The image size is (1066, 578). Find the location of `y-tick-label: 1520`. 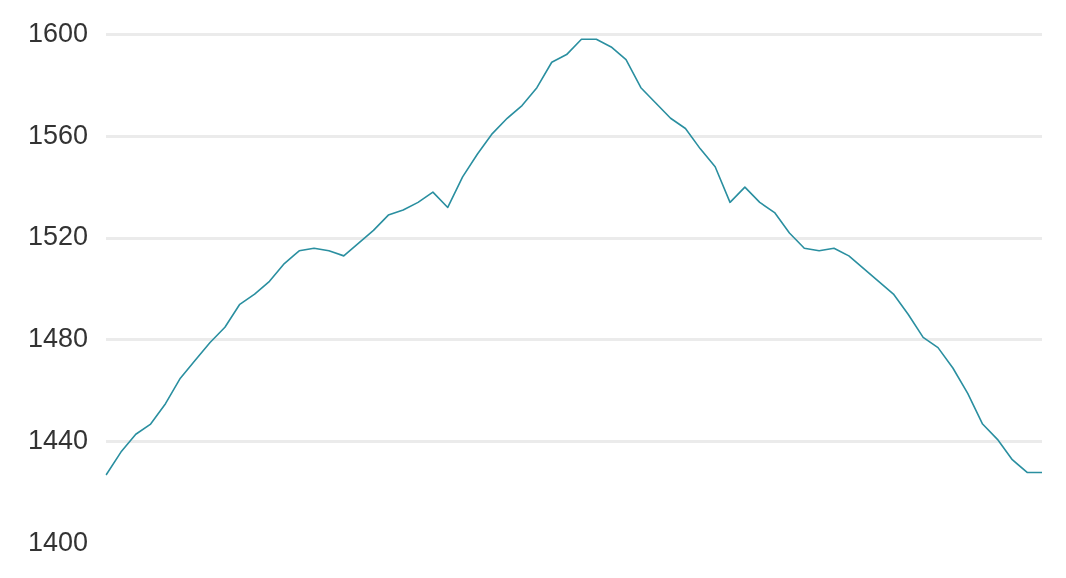

y-tick-label: 1520 is located at coordinates (58, 236).